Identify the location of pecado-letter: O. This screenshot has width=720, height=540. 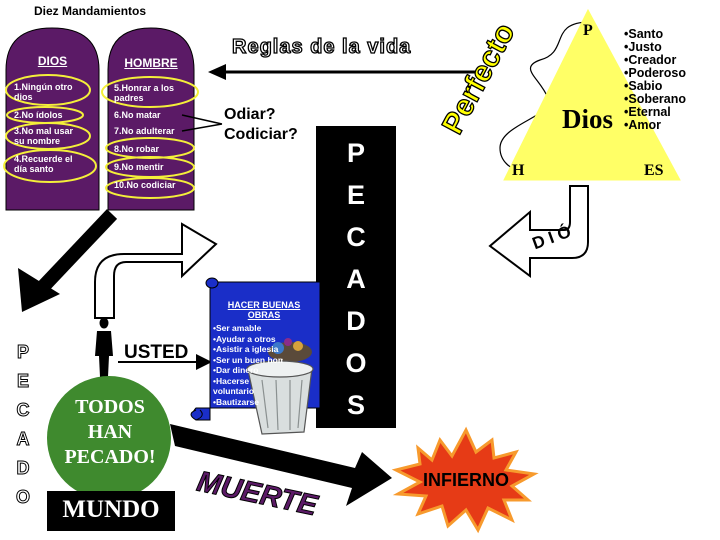
(22, 497).